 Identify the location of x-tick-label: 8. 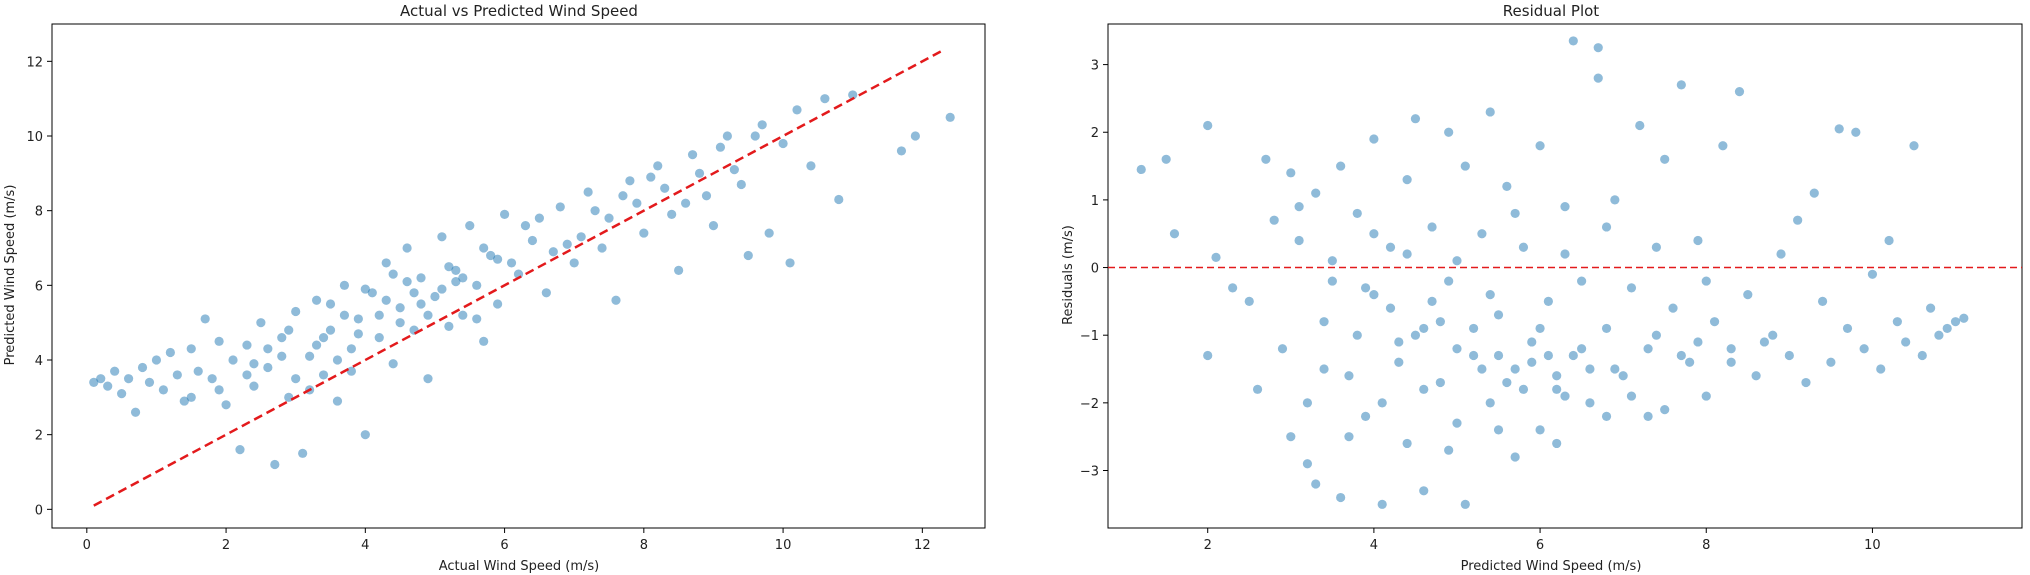
(644, 545).